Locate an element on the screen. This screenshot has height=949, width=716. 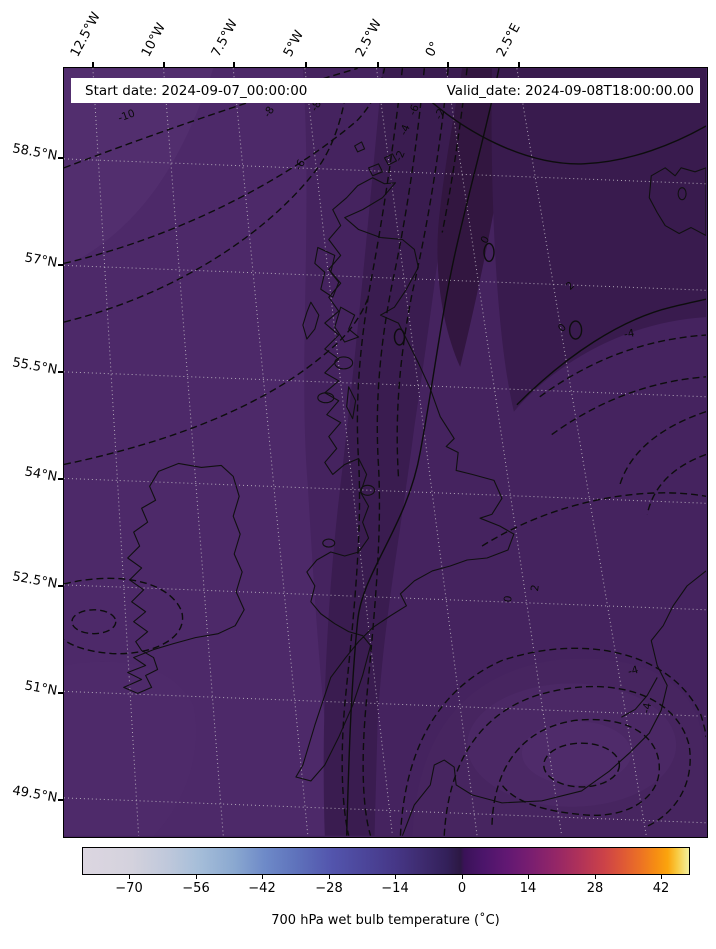
colorbar-tick-label: −42 is located at coordinates (262, 888).